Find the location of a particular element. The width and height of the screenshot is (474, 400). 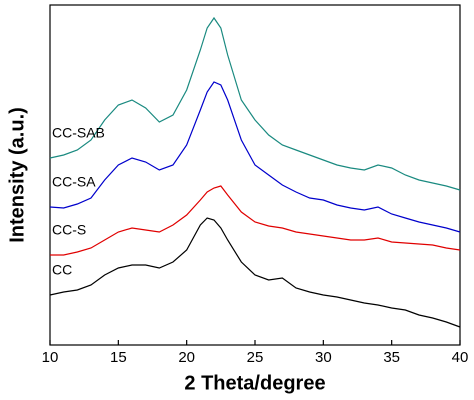

series-label: CC-SAB is located at coordinates (78, 133).